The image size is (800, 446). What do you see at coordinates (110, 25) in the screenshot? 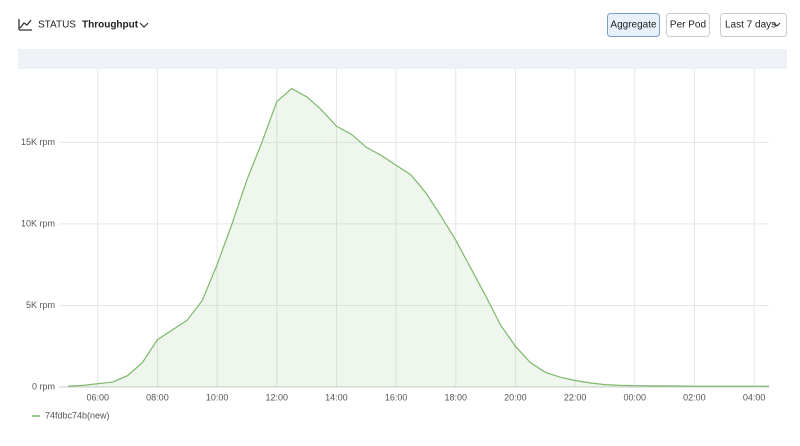
I see `metric-select: Throughput` at bounding box center [110, 25].